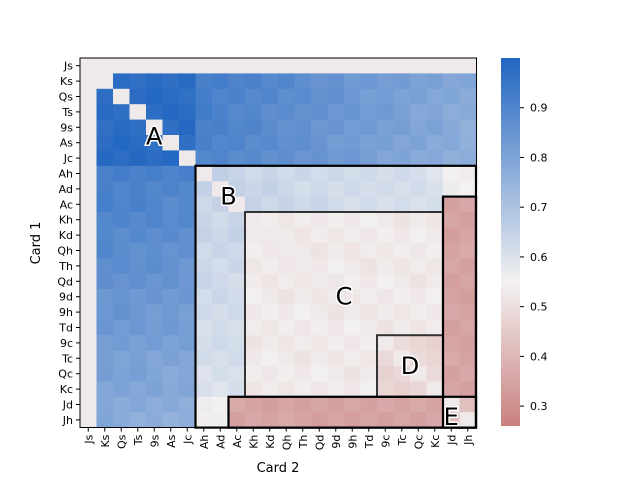 The height and width of the screenshot is (480, 640). What do you see at coordinates (270, 442) in the screenshot?
I see `x-tick-label: Kd` at bounding box center [270, 442].